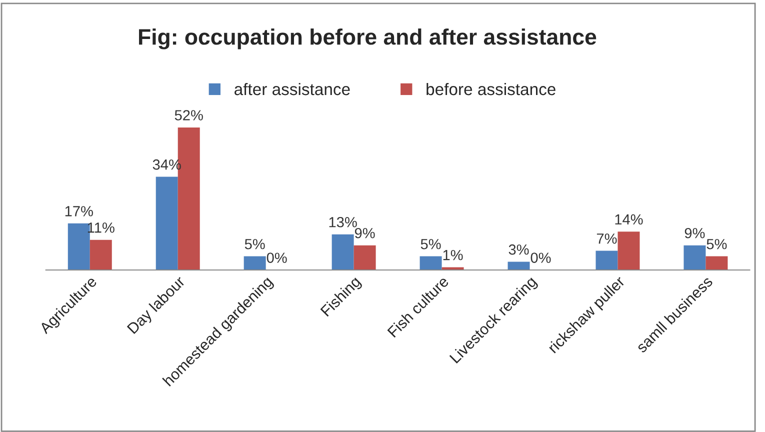 The image size is (765, 432). Describe the element at coordinates (367, 39) in the screenshot. I see `chart-title: Fig: occupation before and after assistance` at that location.